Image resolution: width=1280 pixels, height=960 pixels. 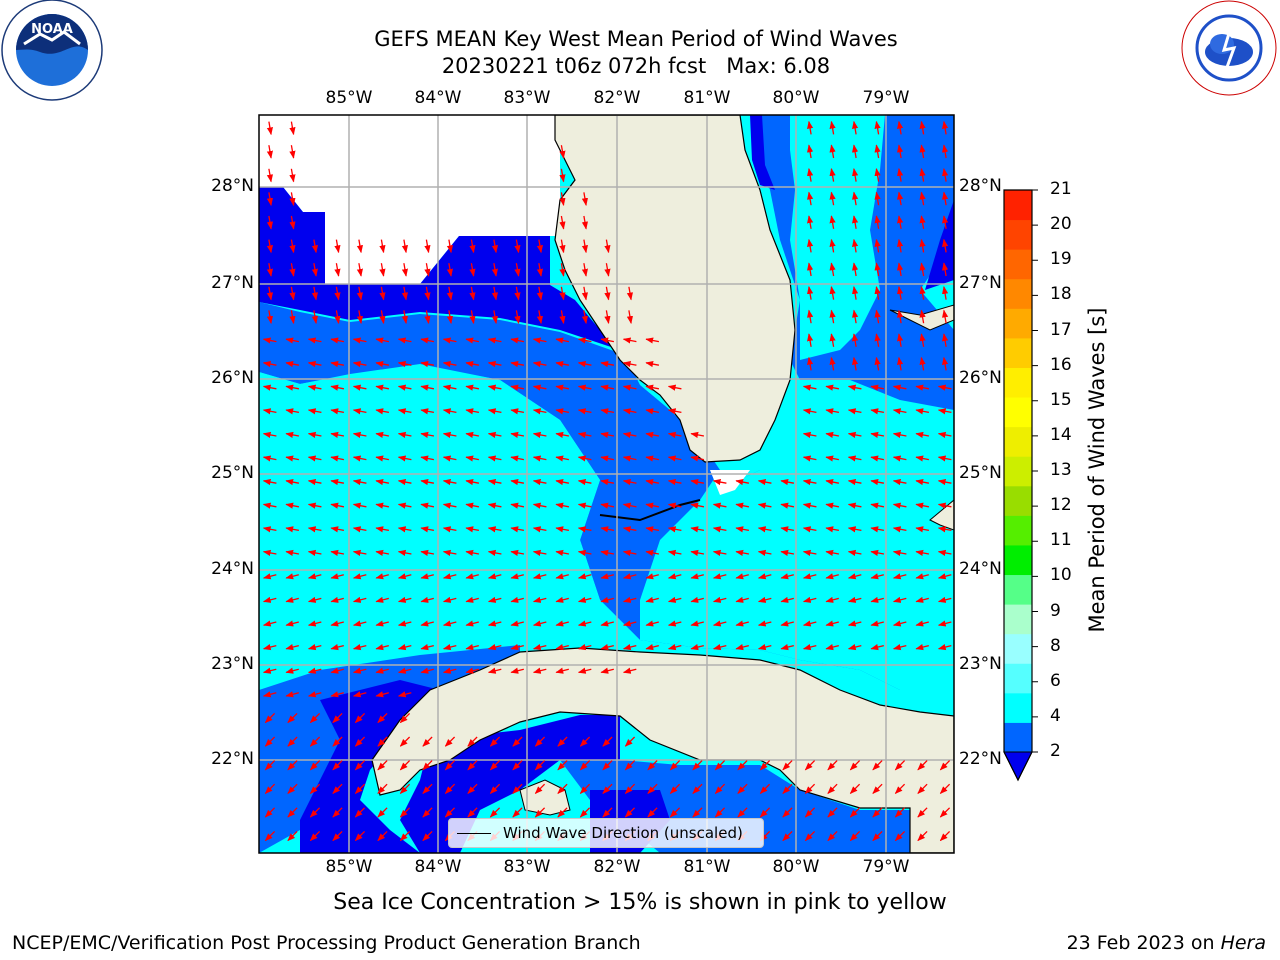 What do you see at coordinates (617, 867) in the screenshot?
I see `lon-tick-label-bottom: 82°W` at bounding box center [617, 867].